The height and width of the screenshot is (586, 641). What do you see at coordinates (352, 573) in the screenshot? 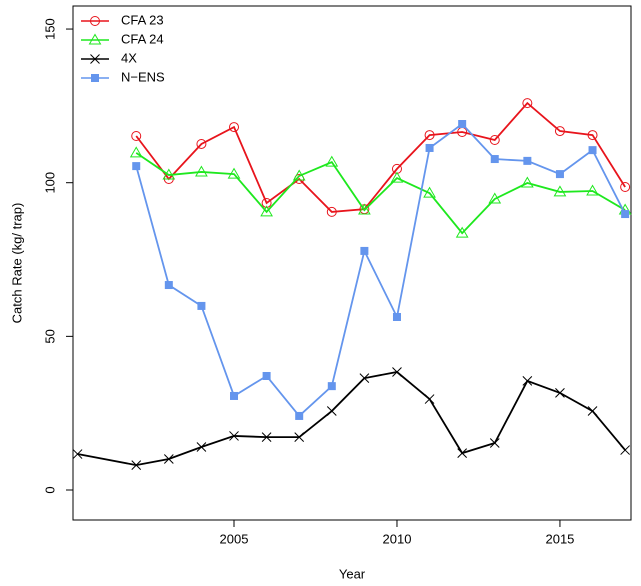
I see `x-axis-label: Year` at bounding box center [352, 573].